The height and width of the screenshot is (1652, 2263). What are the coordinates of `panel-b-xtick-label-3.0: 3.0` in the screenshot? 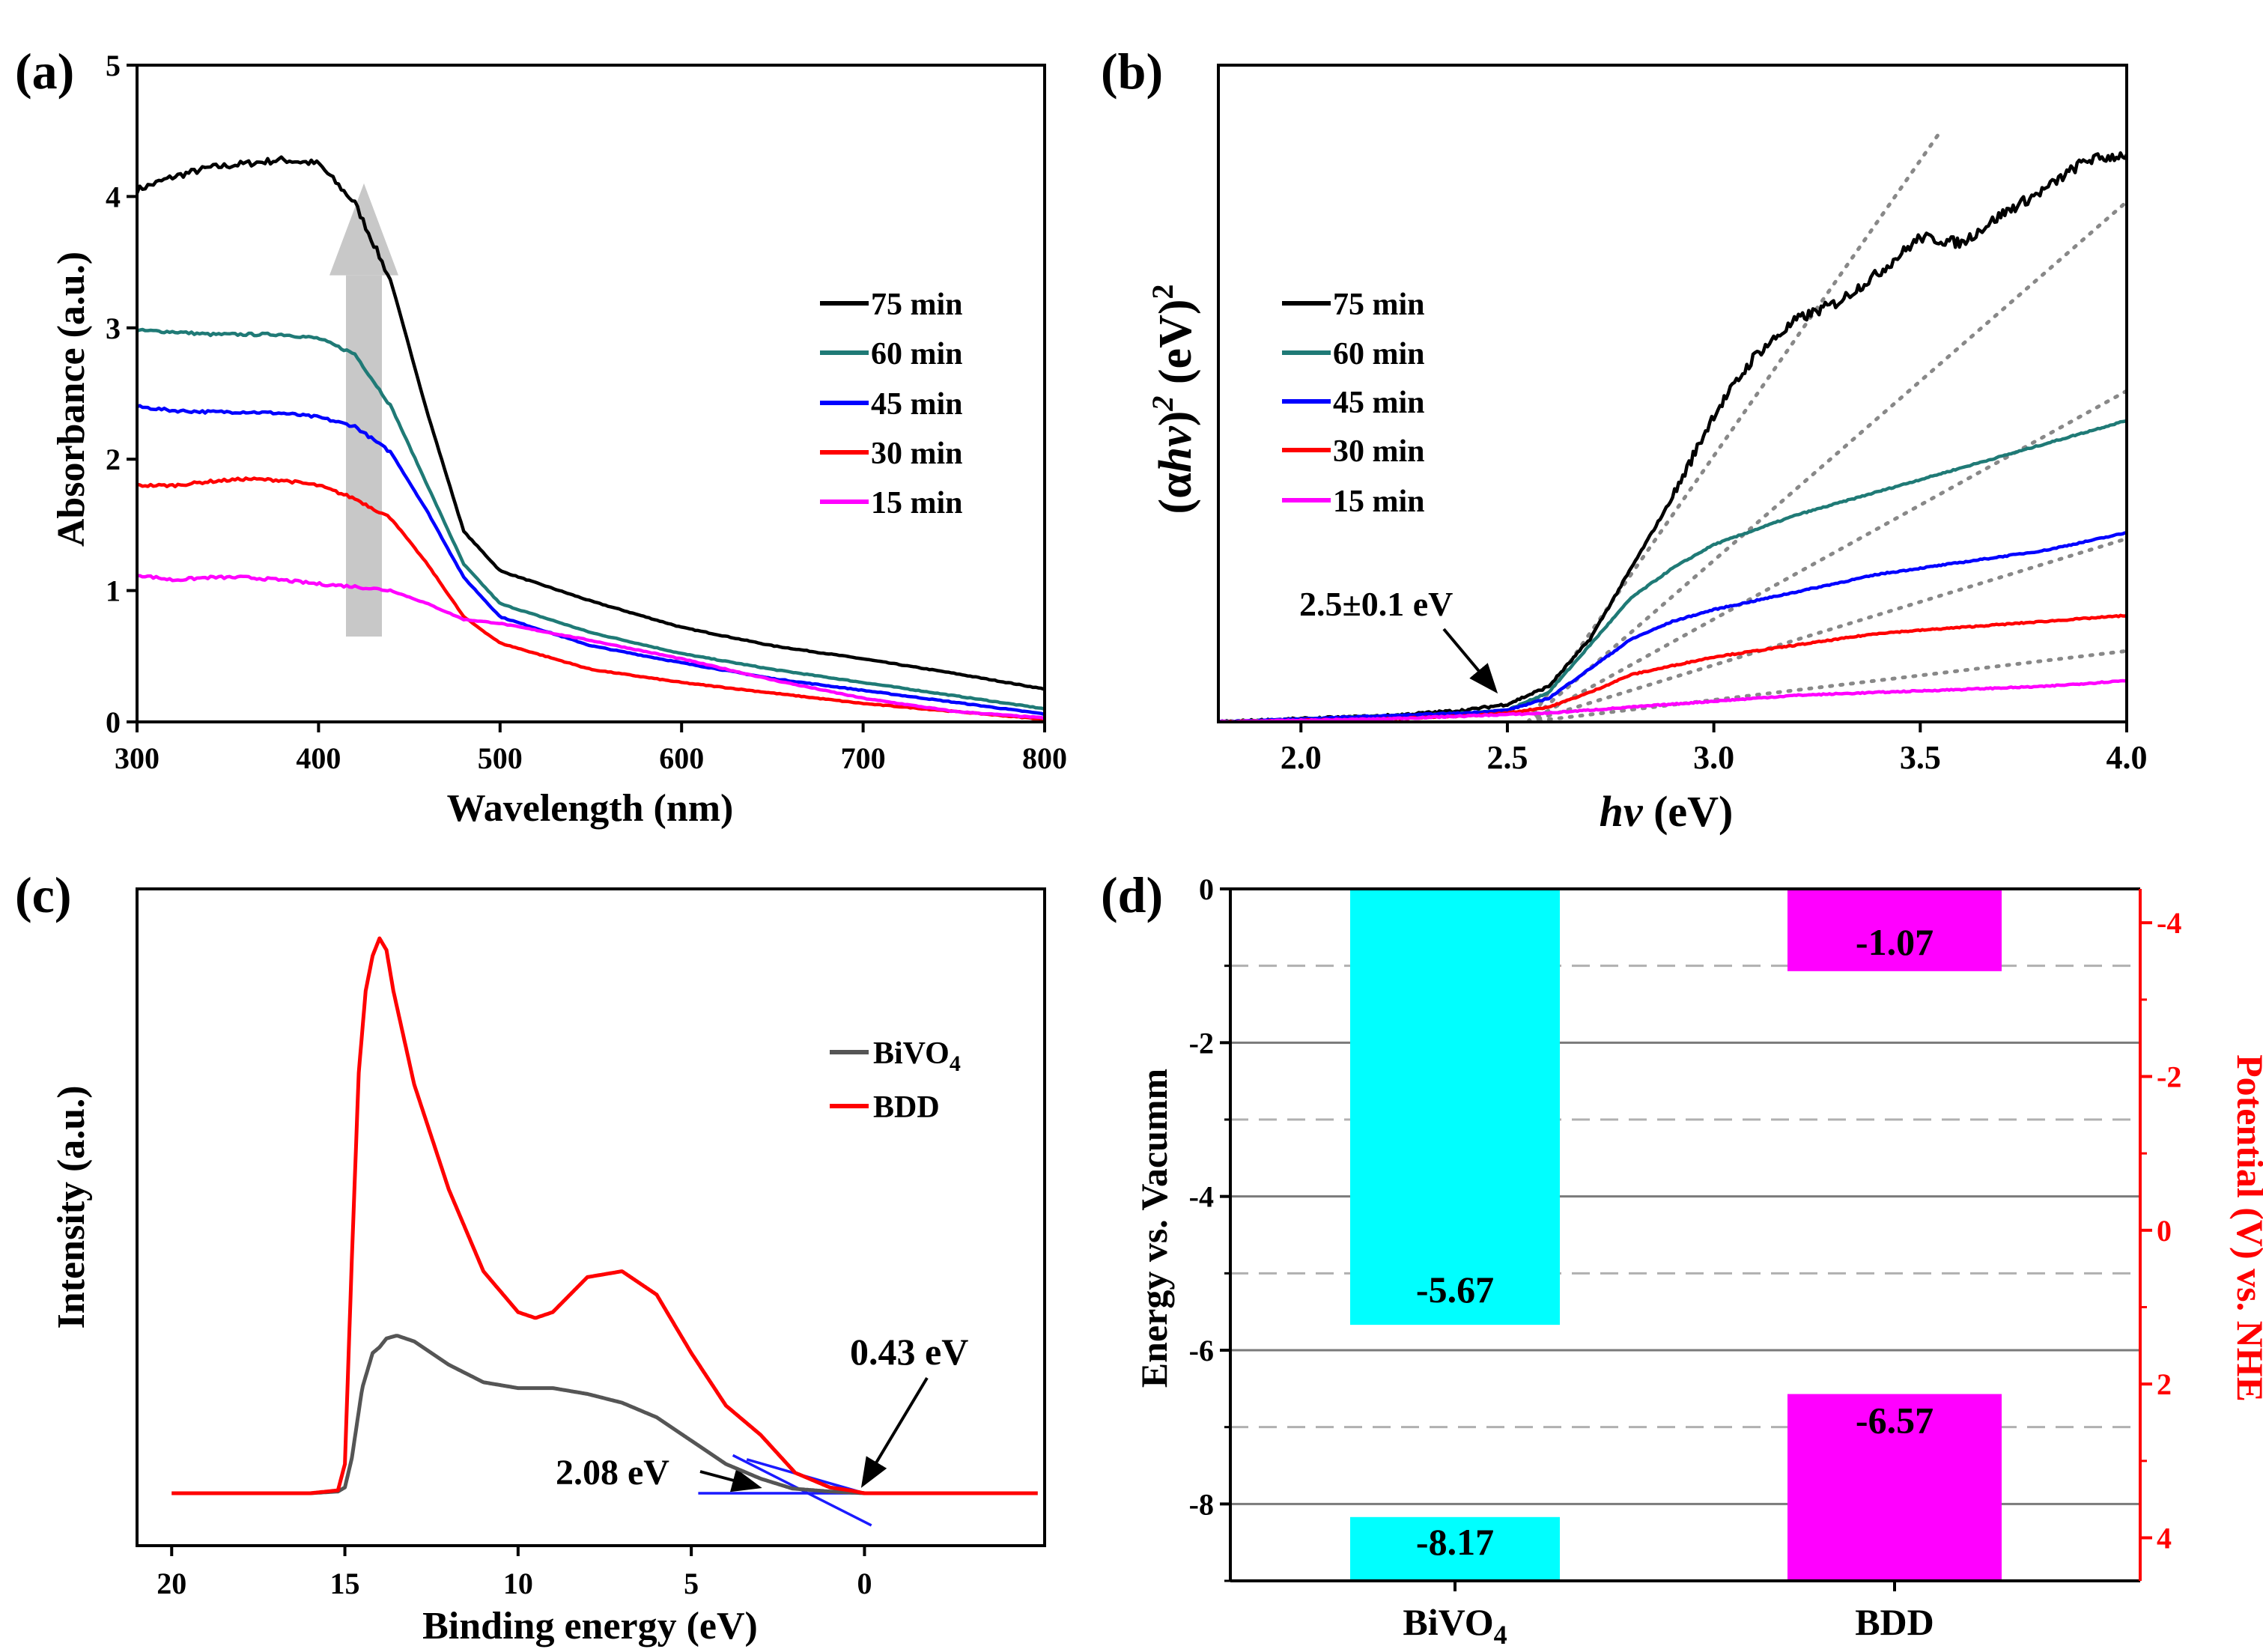 It's located at (1713, 757).